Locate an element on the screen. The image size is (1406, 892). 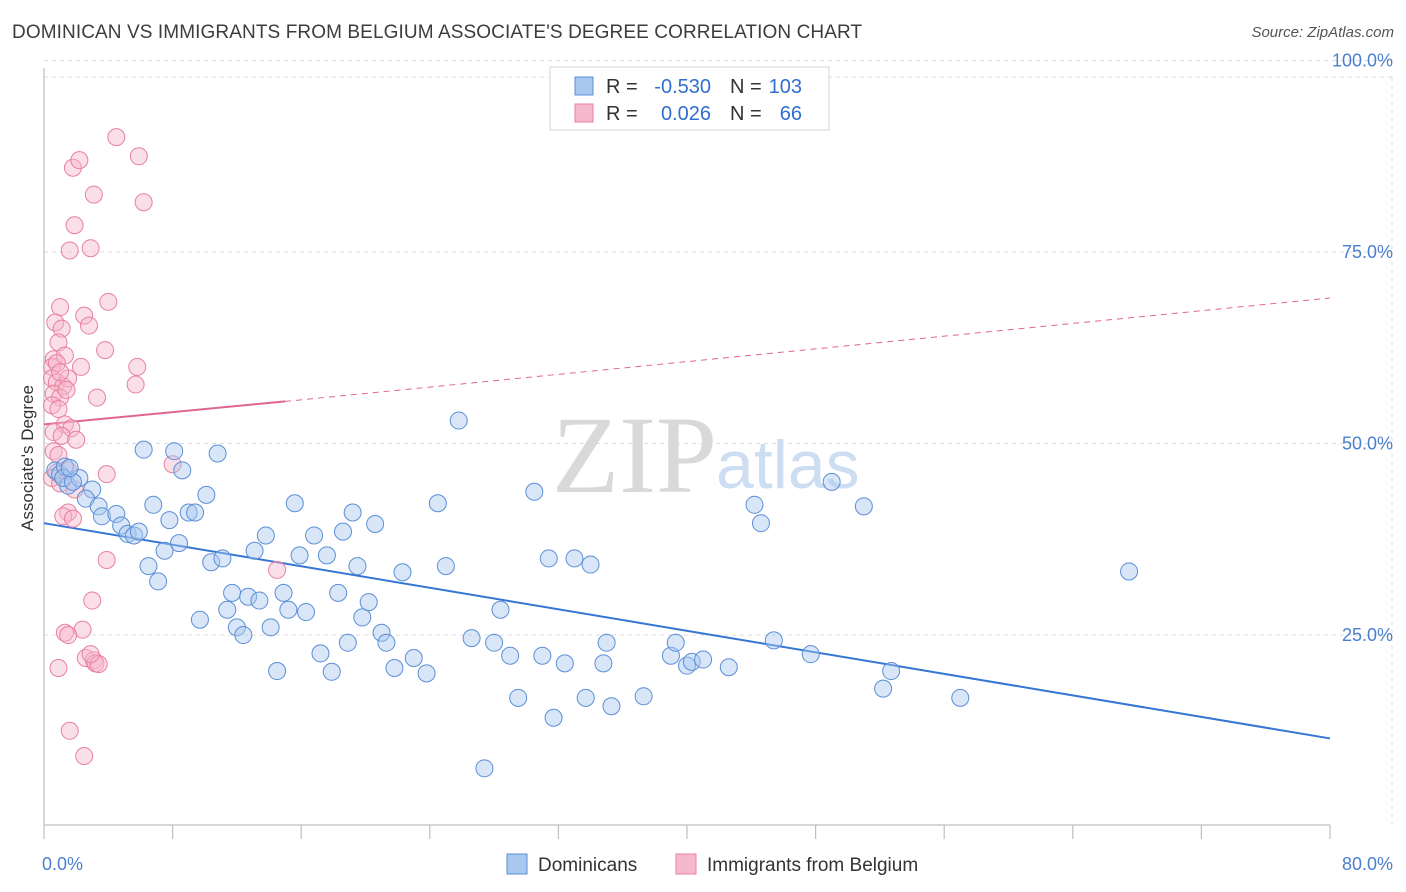
legend-swatch-belgium is located at coordinates (584, 113).